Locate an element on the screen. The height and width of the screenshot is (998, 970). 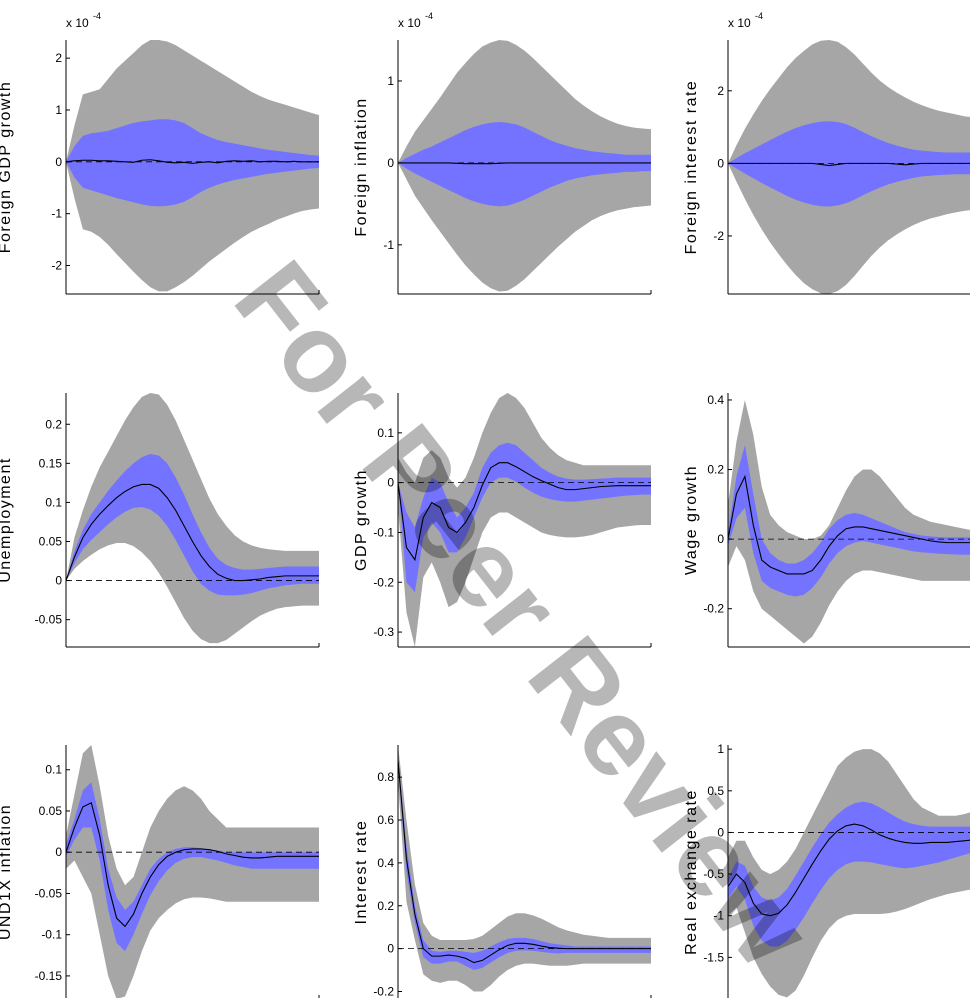
panel-unemployment: -0.05 0 0.05 0.1 0.15 0.2 Unemployment is located at coordinates (160, 520).